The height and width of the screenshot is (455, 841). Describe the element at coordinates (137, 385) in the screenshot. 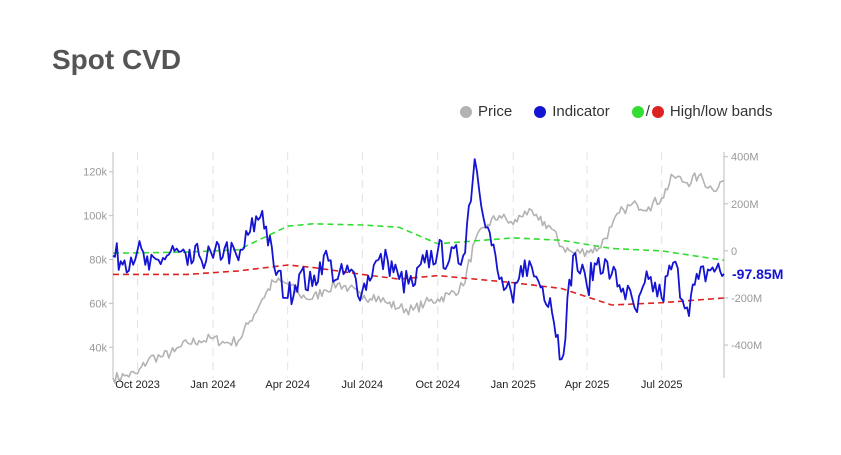

I see `x-tick-label: Oct 2023` at that location.